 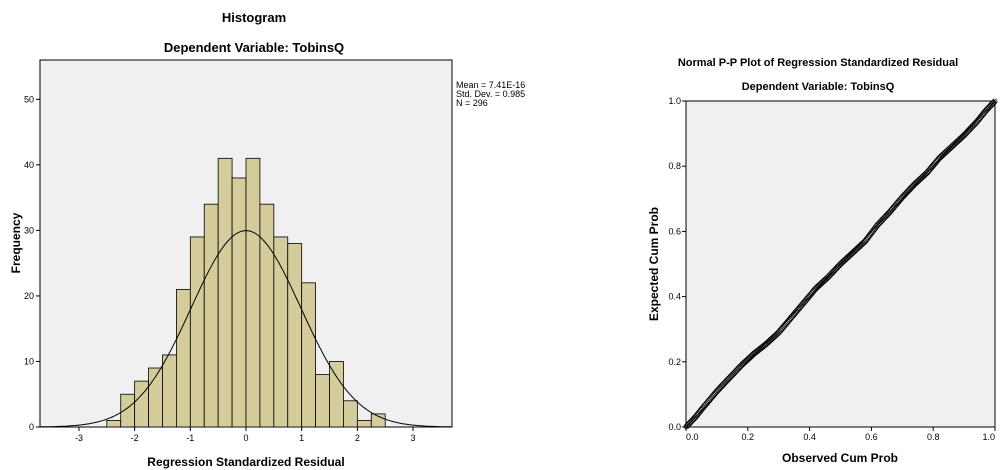 What do you see at coordinates (245, 438) in the screenshot?
I see `histogram-x-tick-label: 0` at bounding box center [245, 438].